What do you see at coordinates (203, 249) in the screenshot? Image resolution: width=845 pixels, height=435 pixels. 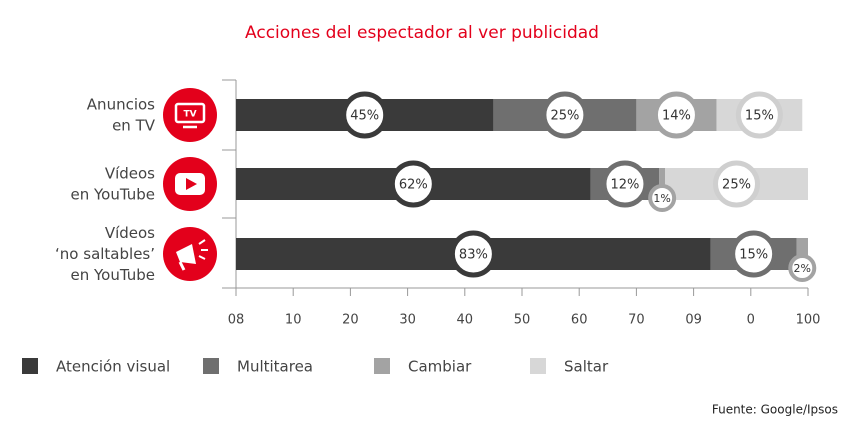 I see `megaphone-icon-waves` at bounding box center [203, 249].